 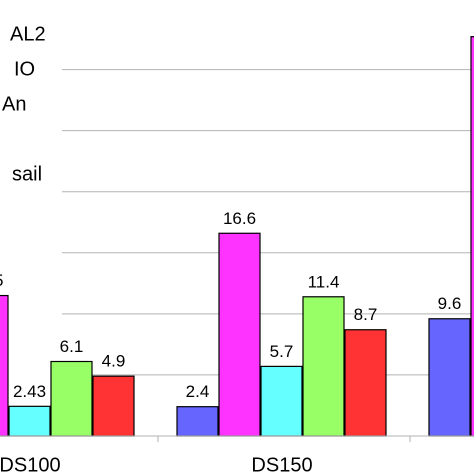 I want to click on value-label: 16.6, so click(x=239, y=218).